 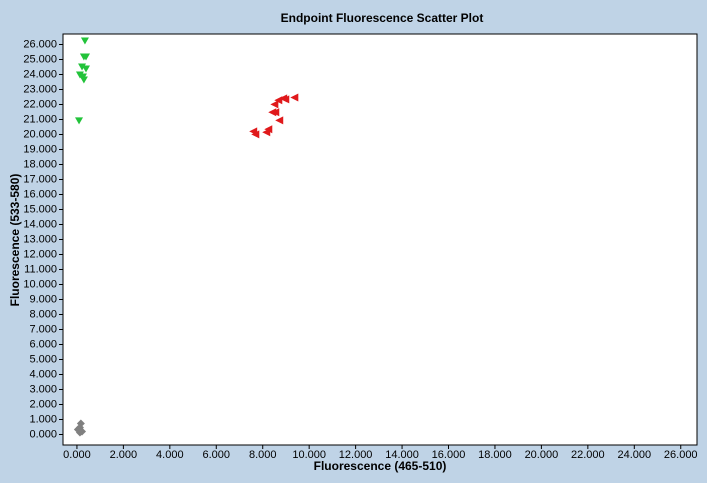 I want to click on y-tick-label: 18.000, so click(x=40, y=164).